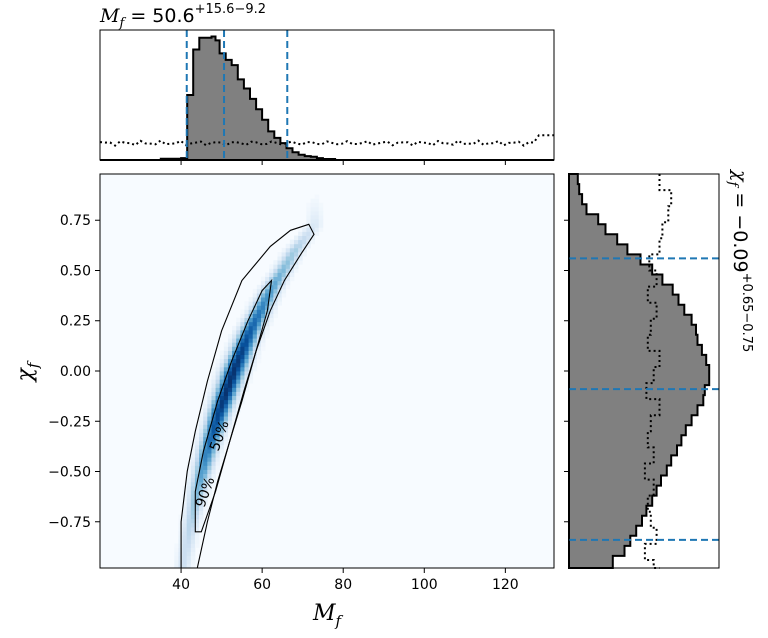 This screenshot has height=638, width=768. What do you see at coordinates (250, 9) in the screenshot?
I see `mf-title-lower: −9.2` at bounding box center [250, 9].